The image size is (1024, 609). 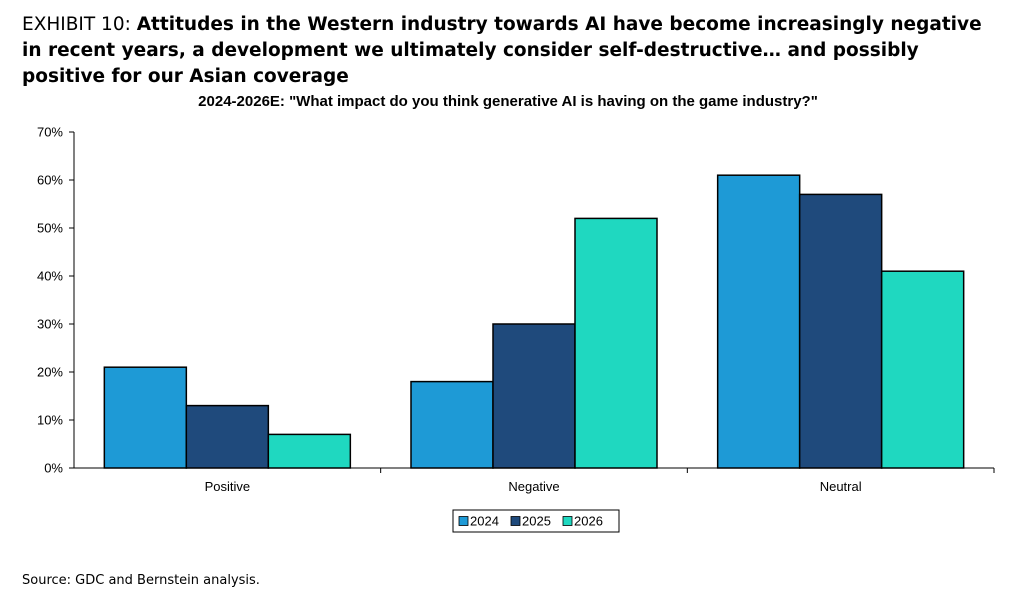 I want to click on x-category-label: Neutral, so click(x=841, y=486).